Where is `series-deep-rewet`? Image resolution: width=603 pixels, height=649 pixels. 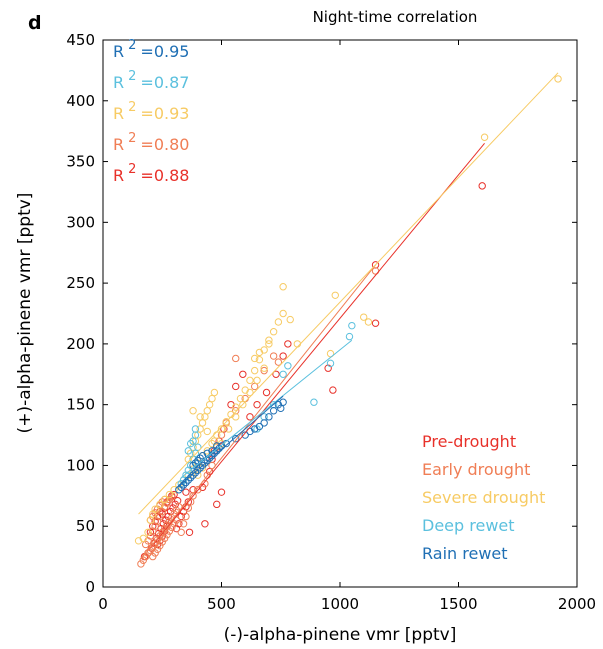 series-deep-rewet is located at coordinates (266, 404).